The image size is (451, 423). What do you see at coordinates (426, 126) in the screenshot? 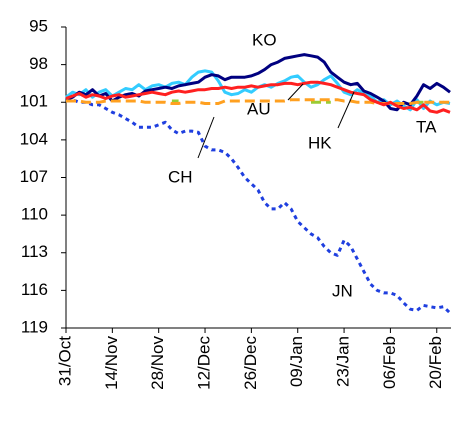
I see `annotation: TA` at bounding box center [426, 126].